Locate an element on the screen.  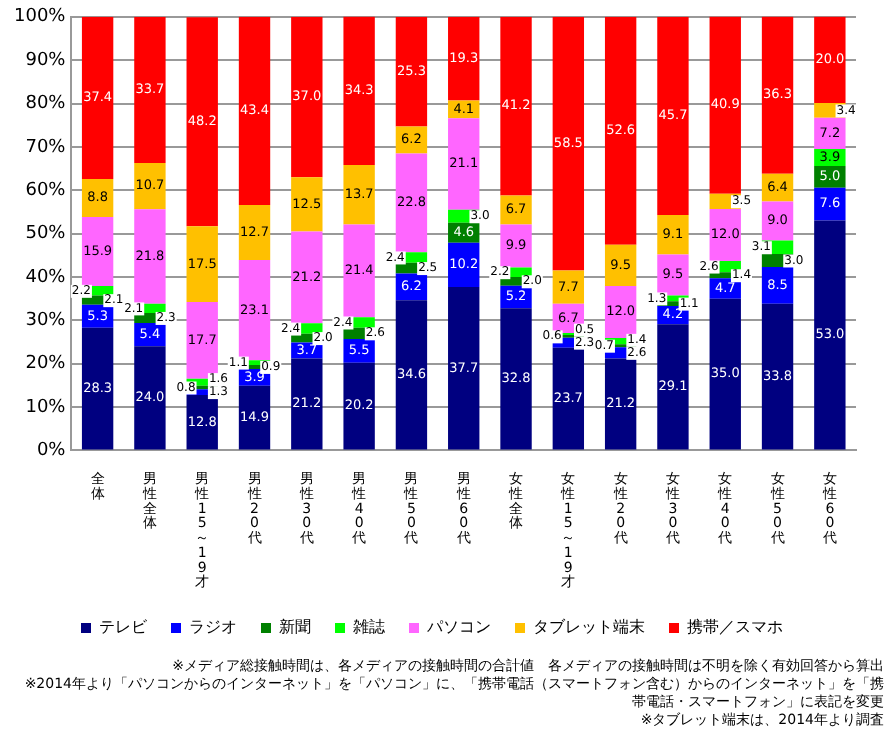
legend-label: パソコン is located at coordinates (458, 627).